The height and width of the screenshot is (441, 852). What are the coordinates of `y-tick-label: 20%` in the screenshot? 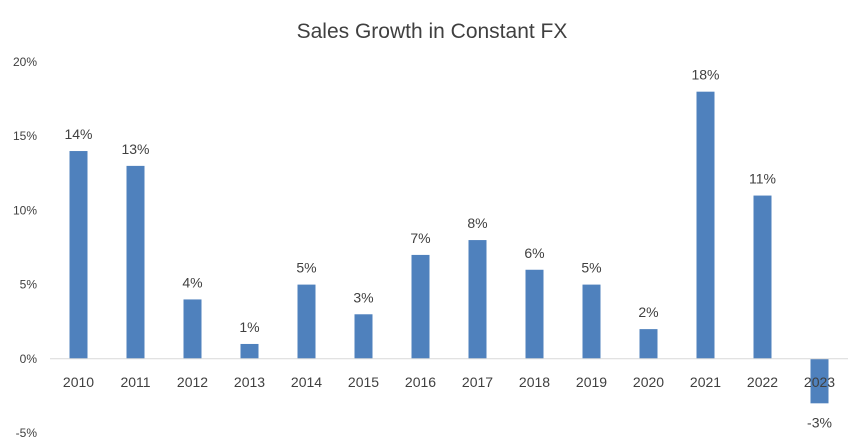 It's located at (25, 62).